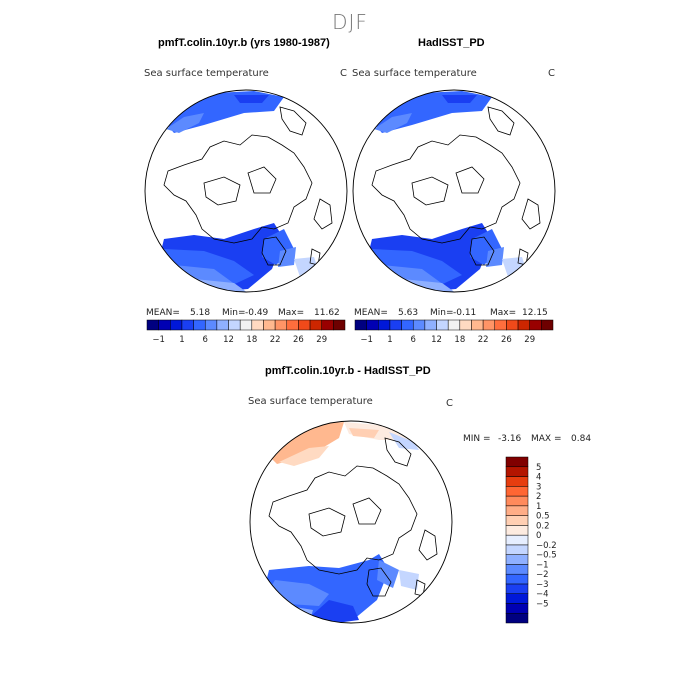  What do you see at coordinates (408, 313) in the screenshot?
I see `right-mean-value: 5.63` at bounding box center [408, 313].